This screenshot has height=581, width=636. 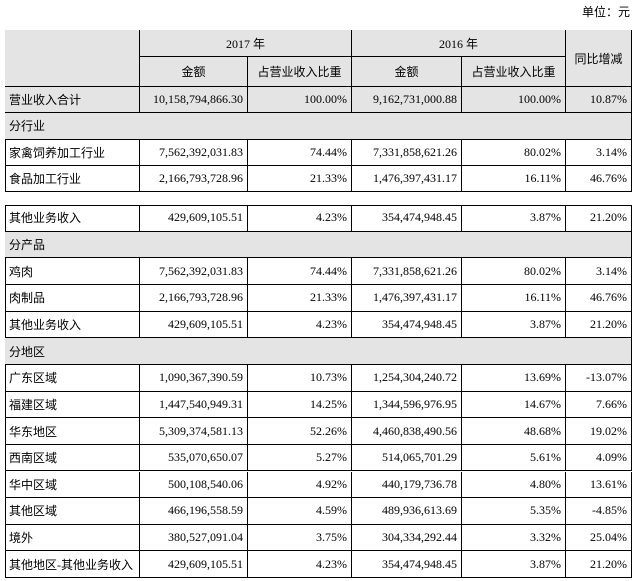 I want to click on value-cell: 380,527,091.04, so click(x=194, y=538).